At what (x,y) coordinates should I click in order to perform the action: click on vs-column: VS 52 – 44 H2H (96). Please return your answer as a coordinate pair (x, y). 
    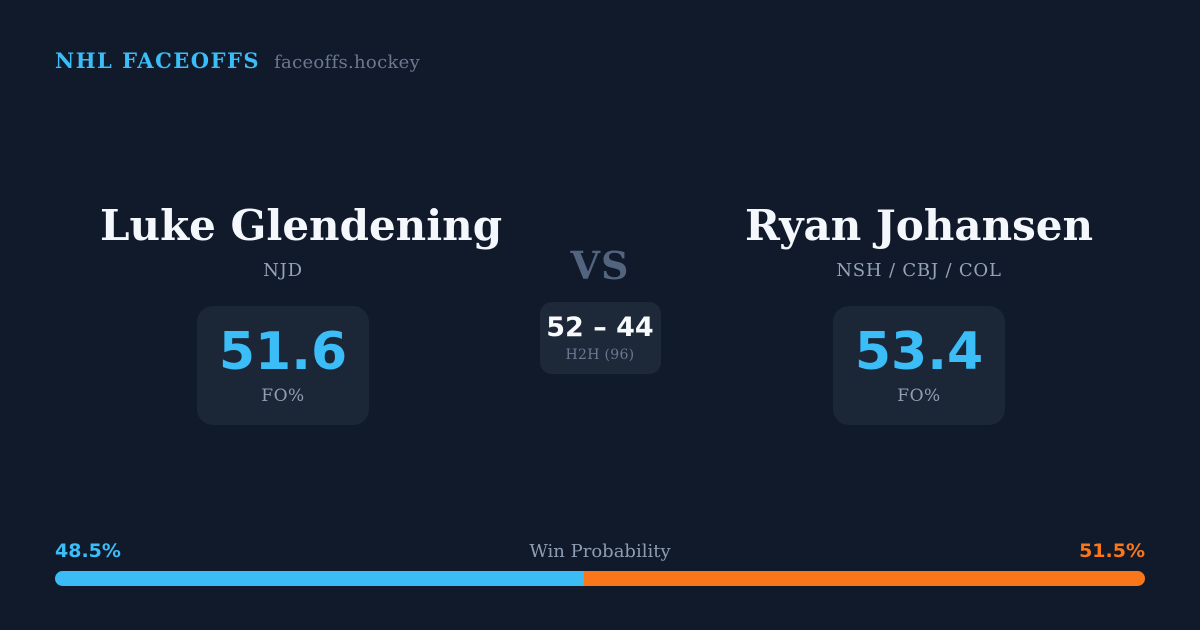
    Looking at the image, I should click on (600, 310).